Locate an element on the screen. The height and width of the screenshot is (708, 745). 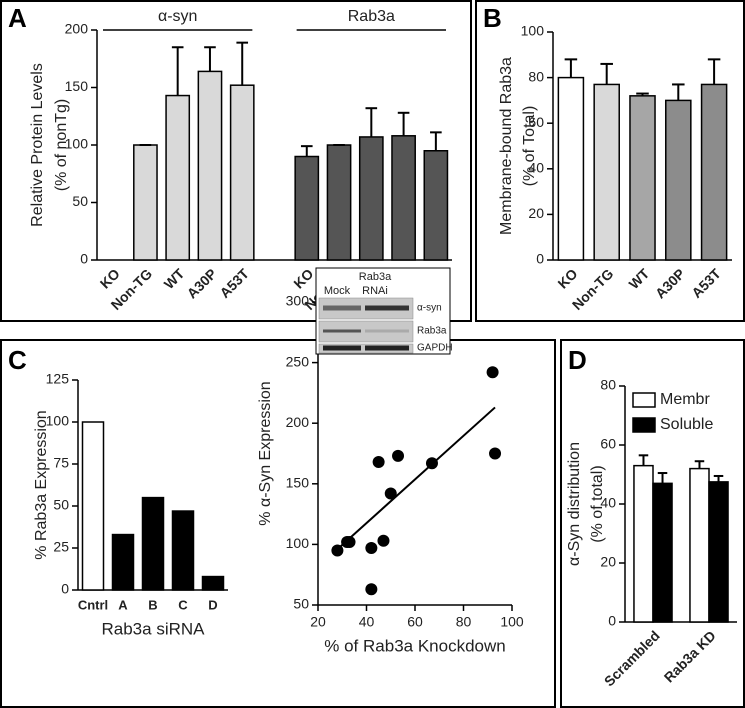
inset-row-label: α-syn is located at coordinates (429, 308).